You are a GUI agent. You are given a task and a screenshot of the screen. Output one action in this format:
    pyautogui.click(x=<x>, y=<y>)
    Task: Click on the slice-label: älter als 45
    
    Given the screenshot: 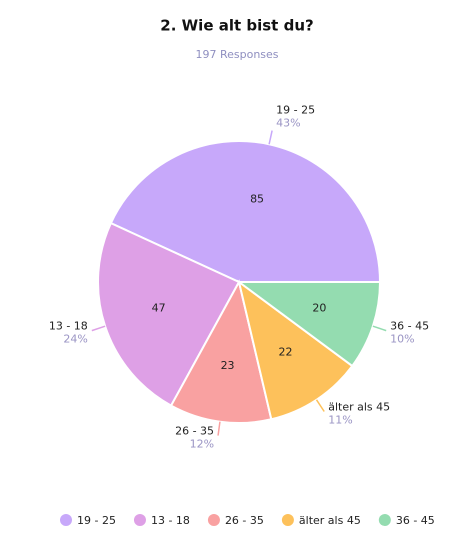 What is the action you would take?
    pyautogui.click(x=359, y=406)
    